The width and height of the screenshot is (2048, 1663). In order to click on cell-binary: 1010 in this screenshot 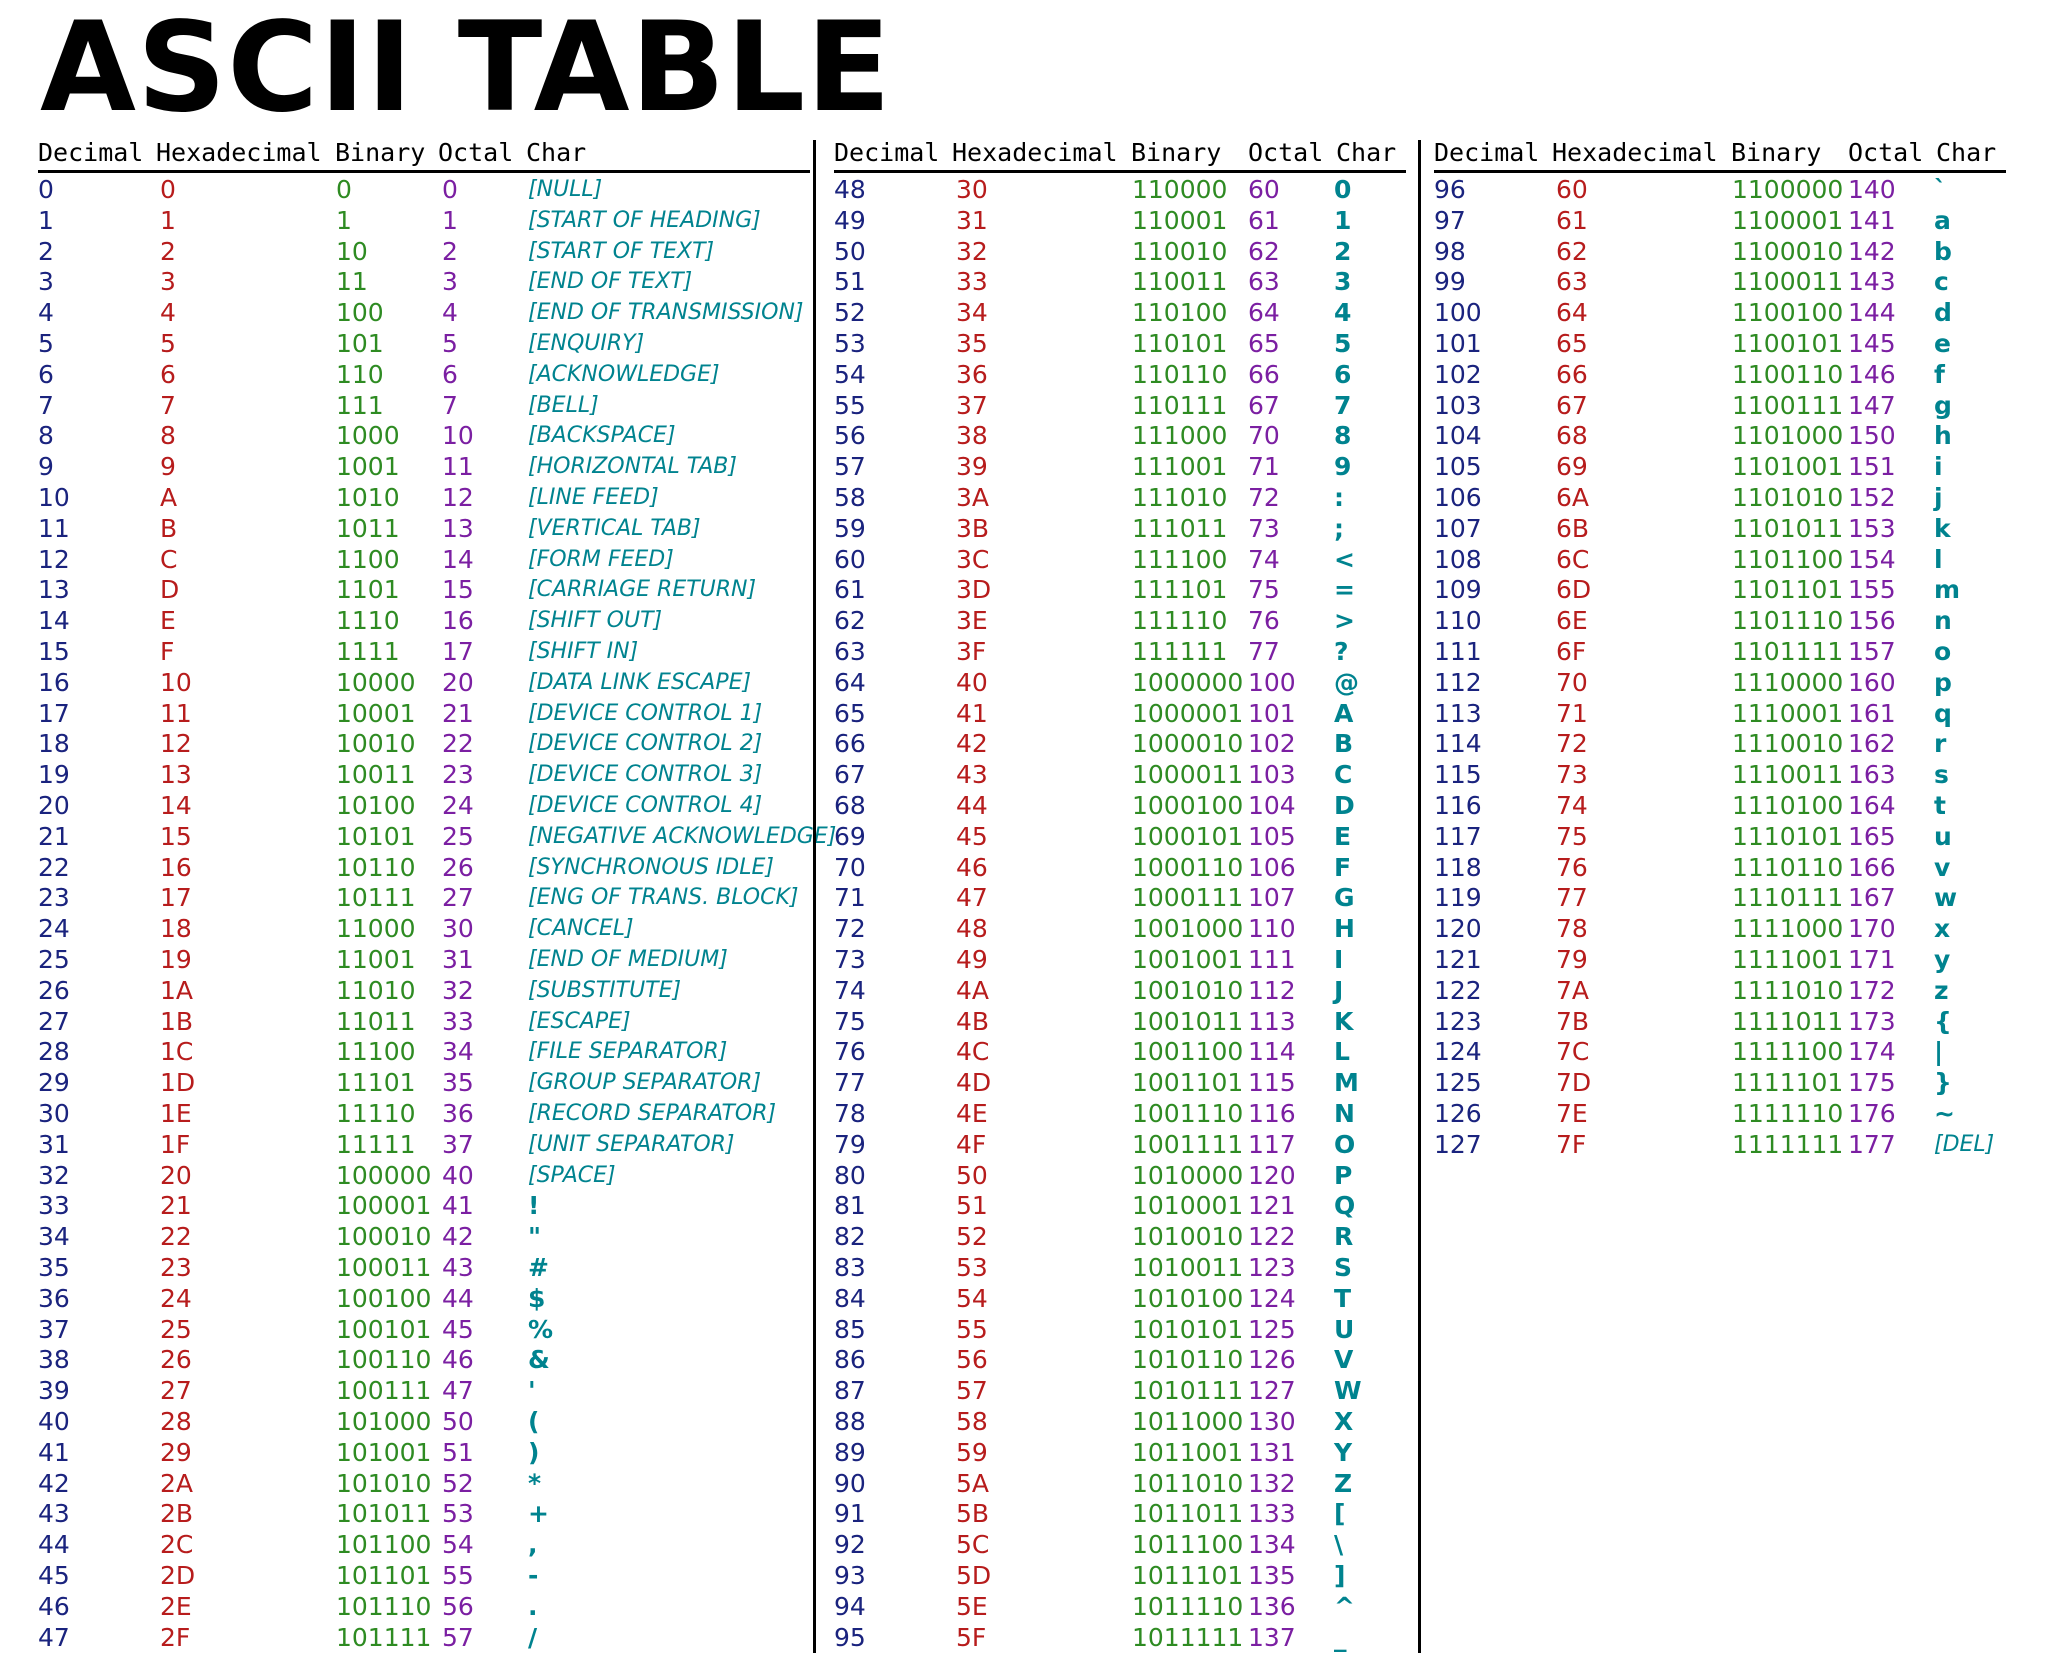, I will do `click(368, 497)`.